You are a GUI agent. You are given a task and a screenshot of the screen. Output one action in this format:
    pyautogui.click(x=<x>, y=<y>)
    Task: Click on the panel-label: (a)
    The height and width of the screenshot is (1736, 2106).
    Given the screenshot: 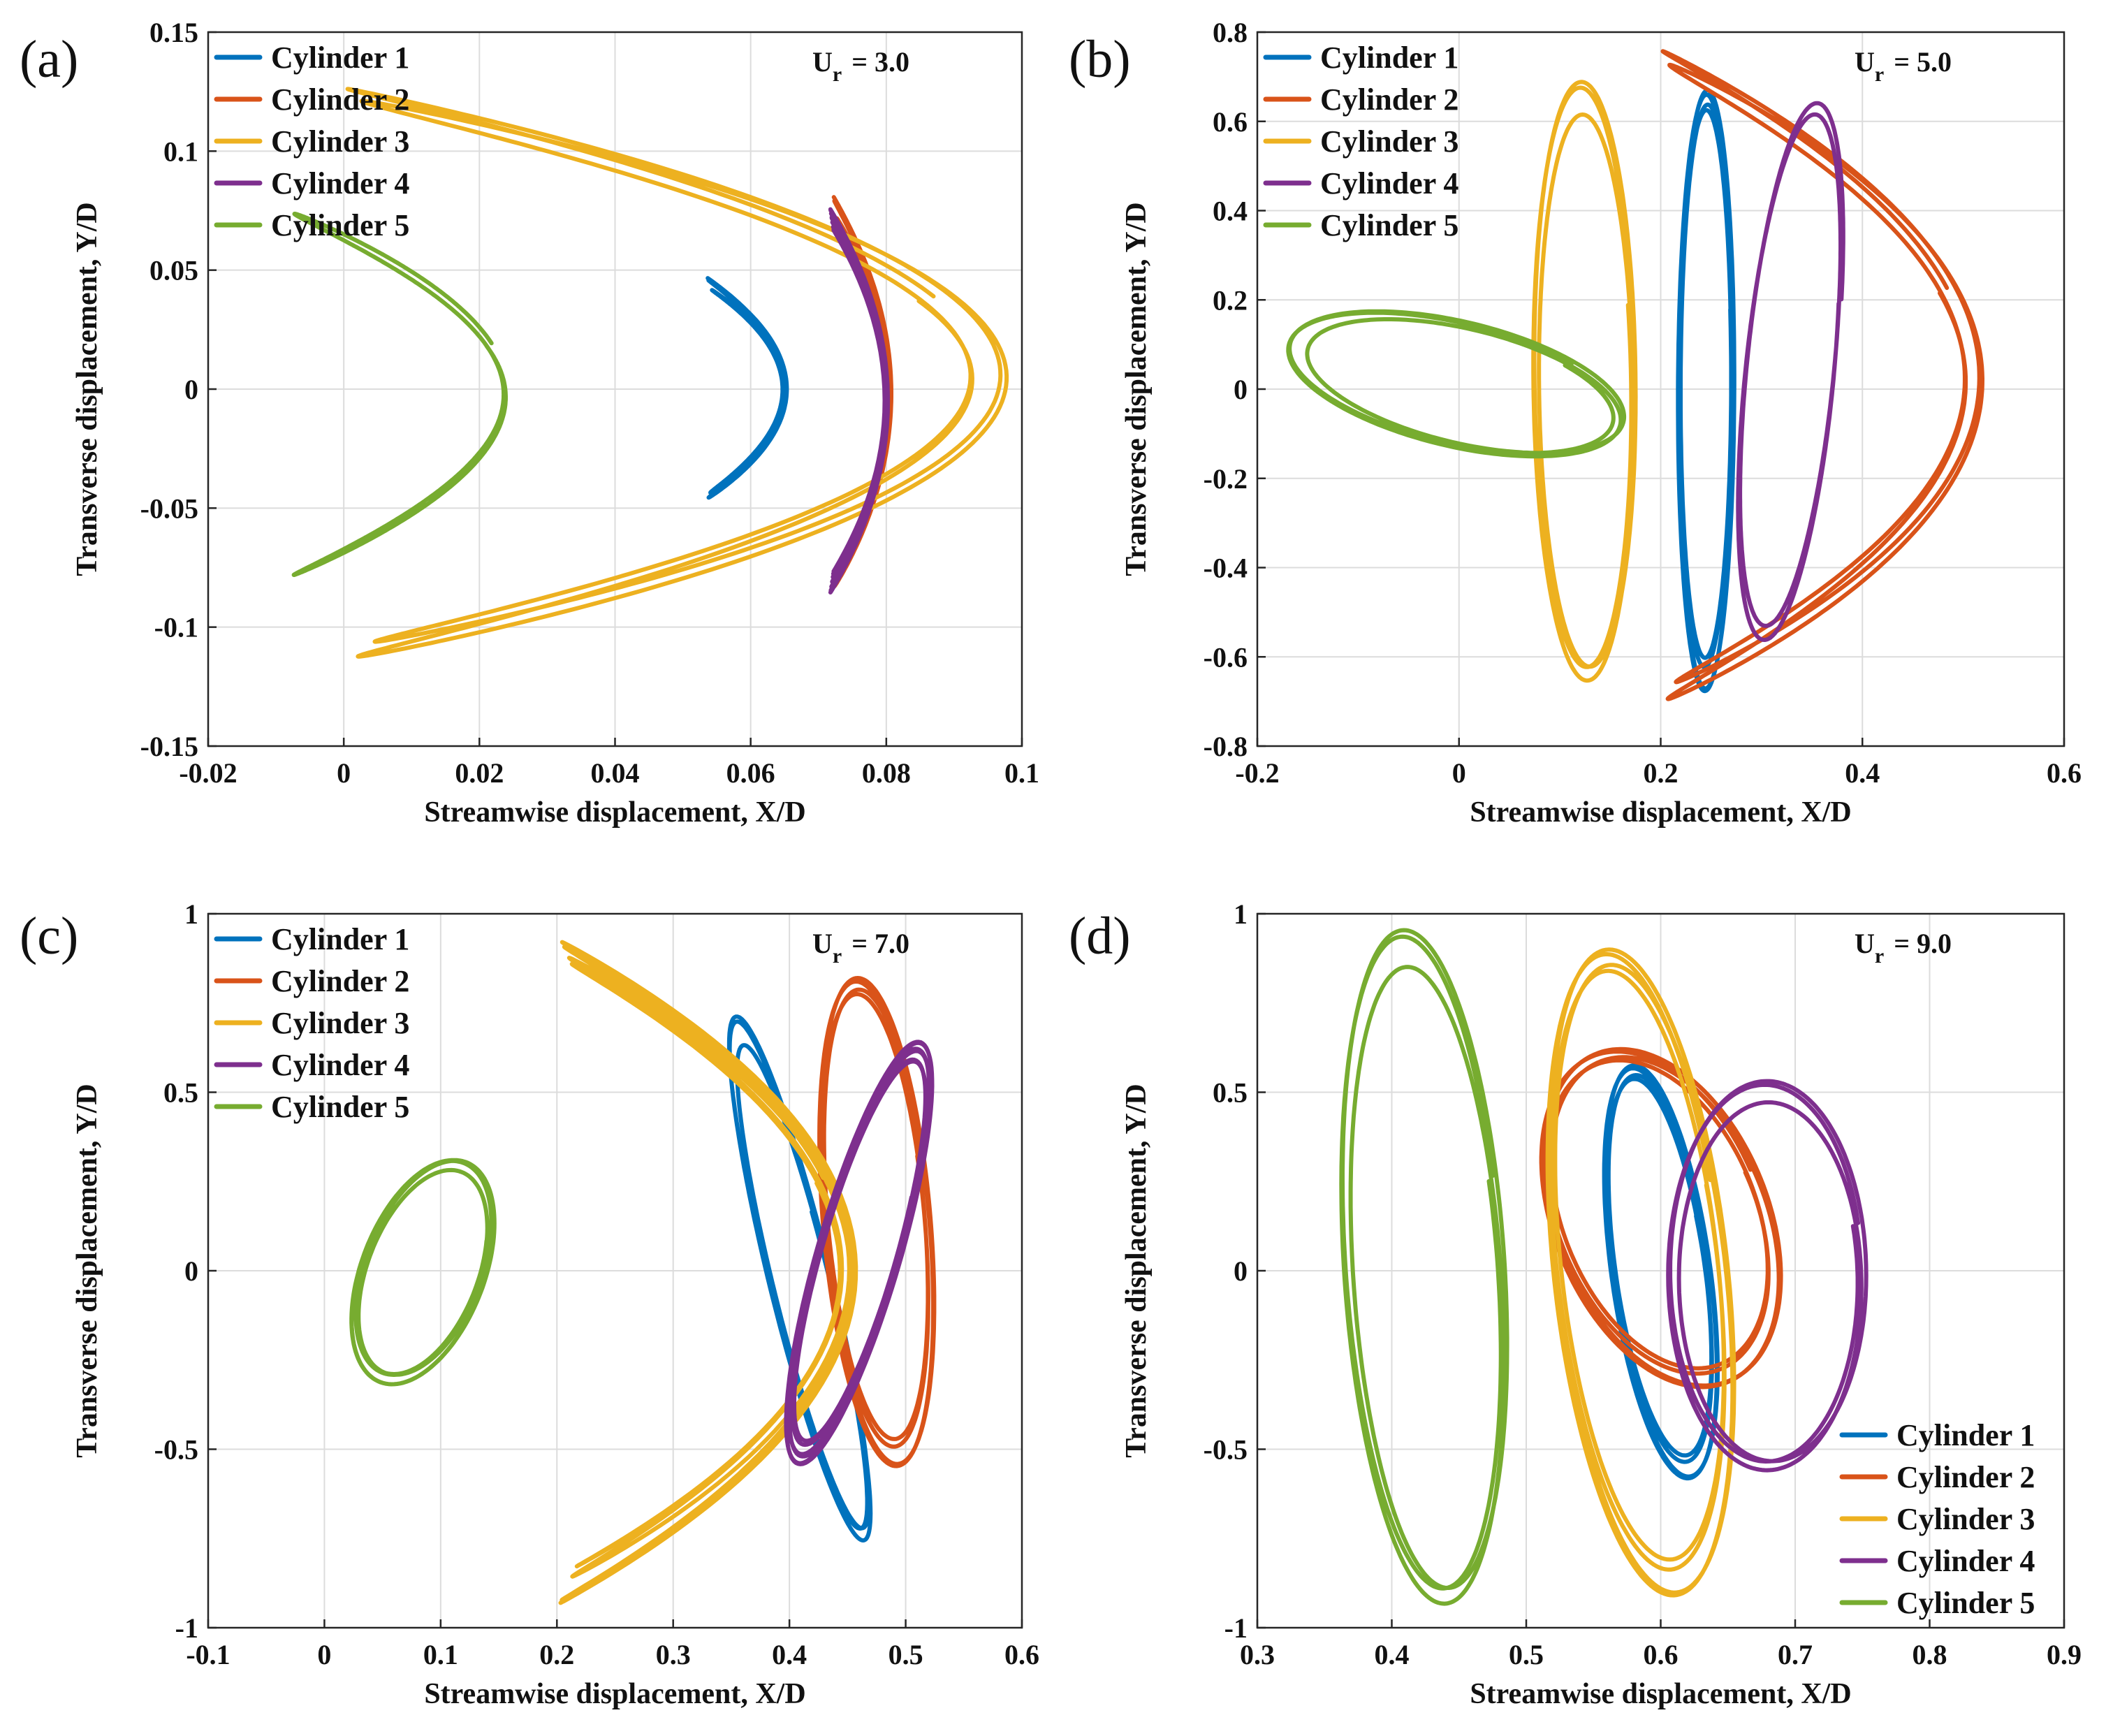 What is the action you would take?
    pyautogui.click(x=49, y=59)
    